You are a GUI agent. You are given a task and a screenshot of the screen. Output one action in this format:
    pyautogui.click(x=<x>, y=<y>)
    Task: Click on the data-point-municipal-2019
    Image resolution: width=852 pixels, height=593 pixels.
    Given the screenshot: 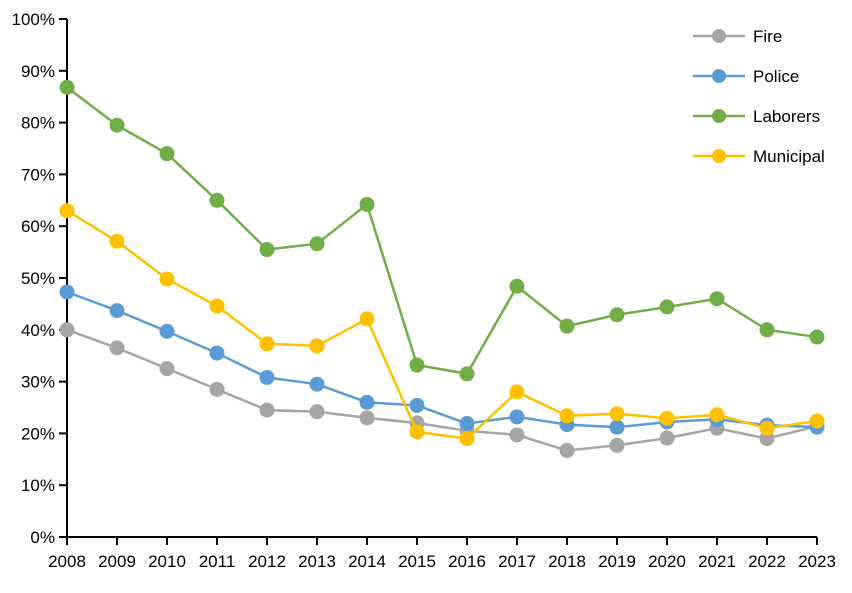 What is the action you would take?
    pyautogui.click(x=617, y=414)
    